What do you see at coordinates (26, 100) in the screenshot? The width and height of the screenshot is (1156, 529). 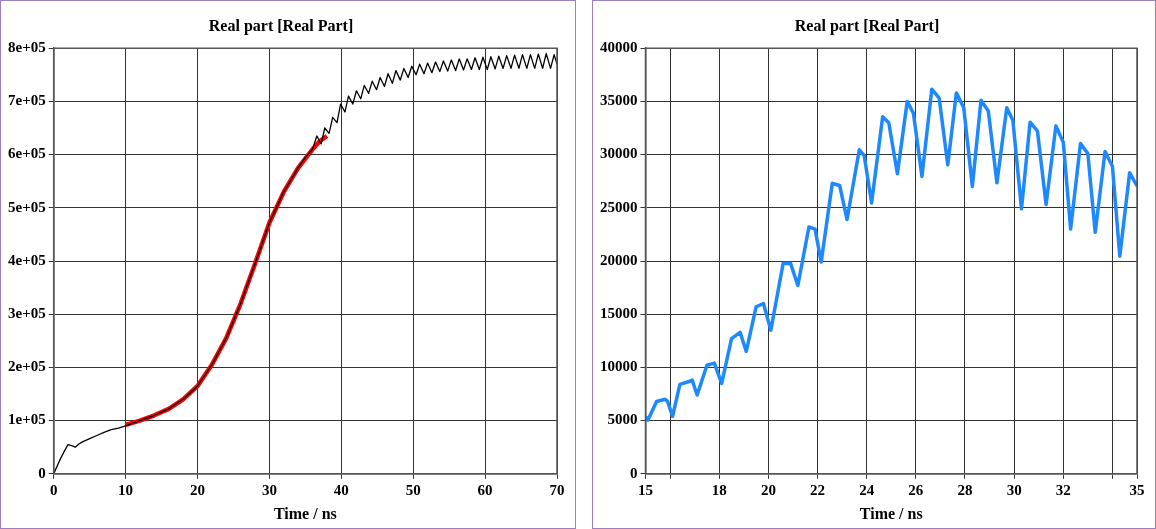 I see `y-tick-label: 7e+05` at bounding box center [26, 100].